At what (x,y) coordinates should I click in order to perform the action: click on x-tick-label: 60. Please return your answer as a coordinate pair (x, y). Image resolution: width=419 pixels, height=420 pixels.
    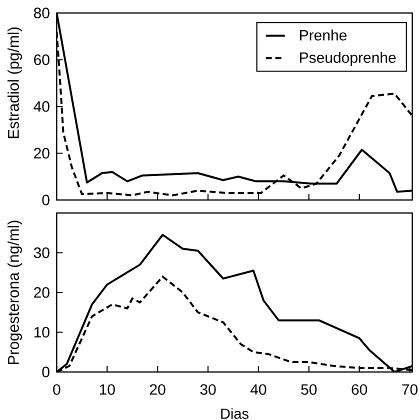
    Looking at the image, I should click on (360, 389).